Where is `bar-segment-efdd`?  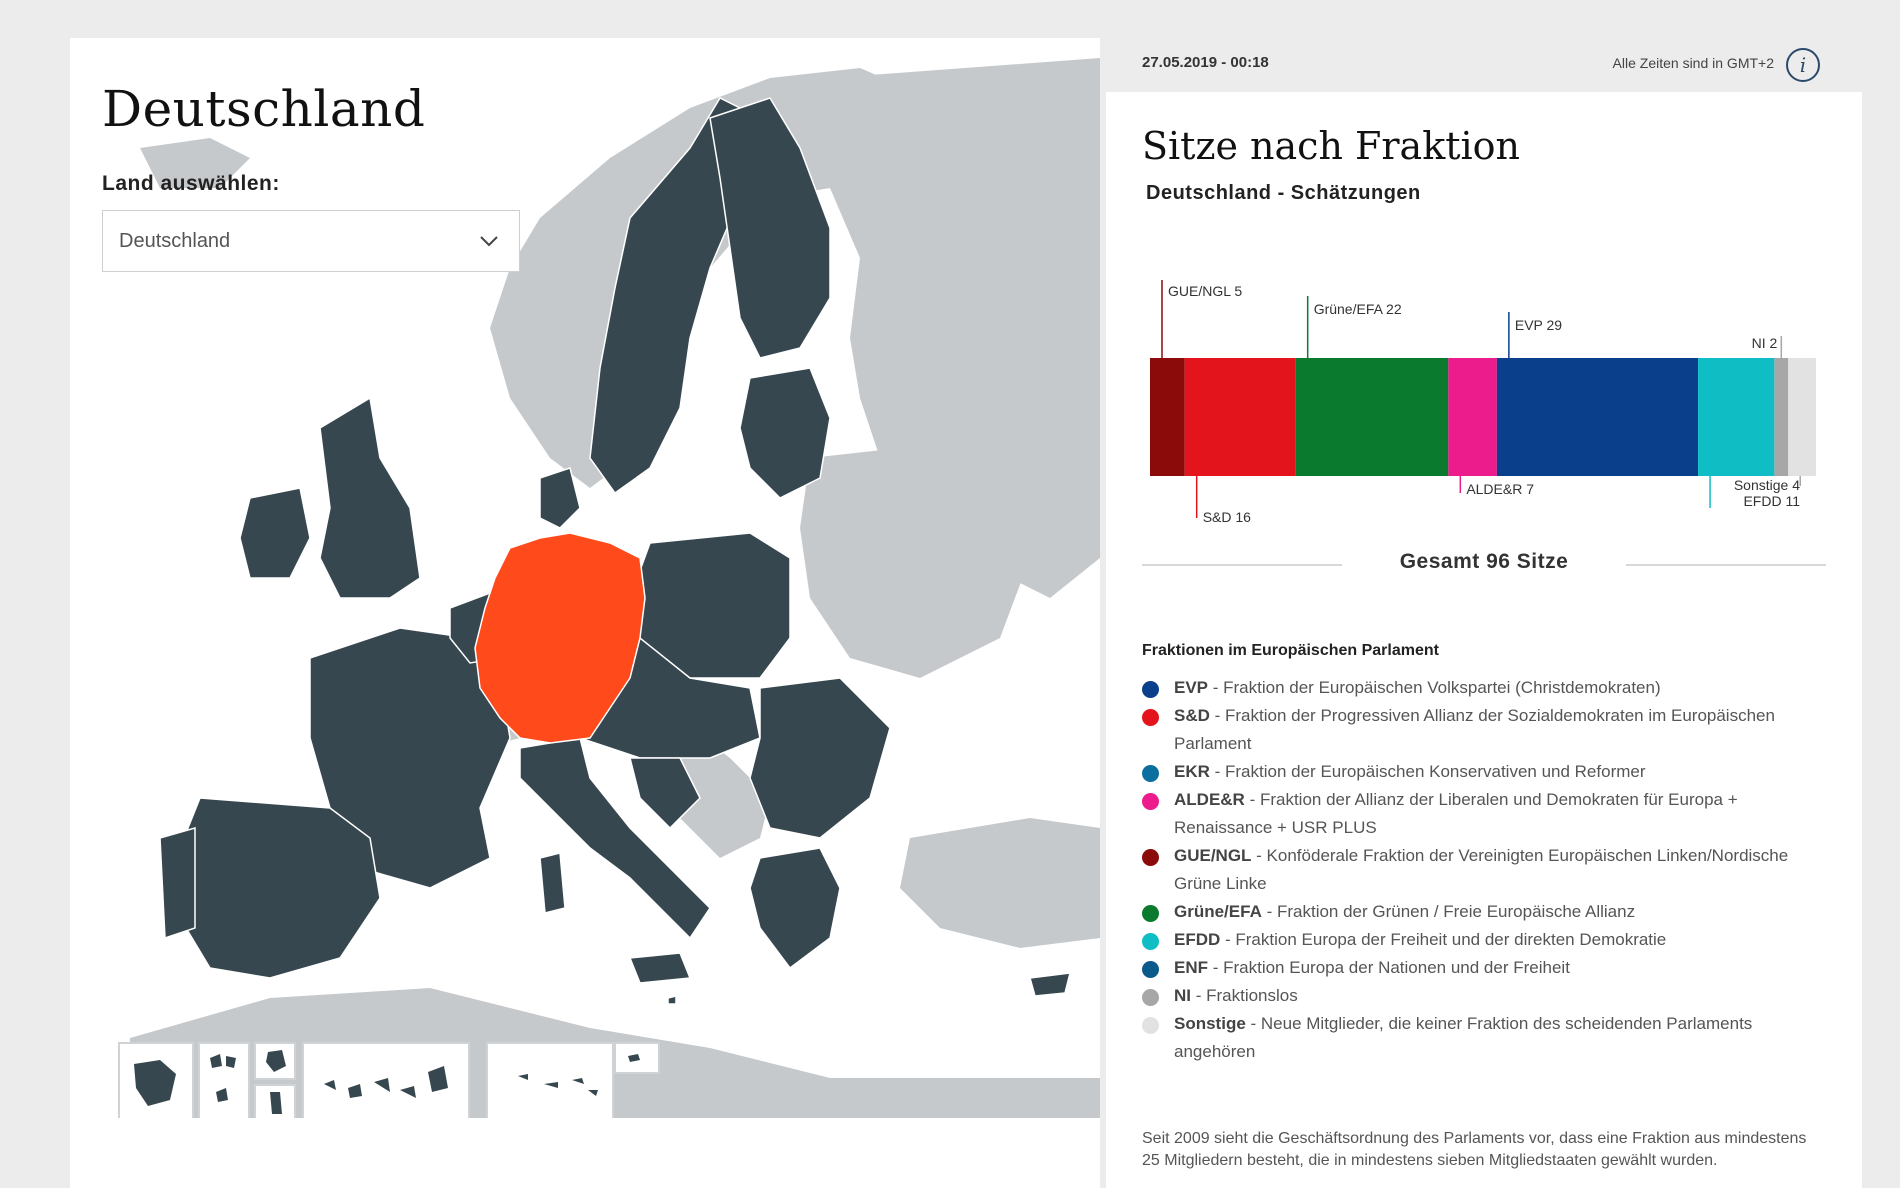
bar-segment-efdd is located at coordinates (1736, 417).